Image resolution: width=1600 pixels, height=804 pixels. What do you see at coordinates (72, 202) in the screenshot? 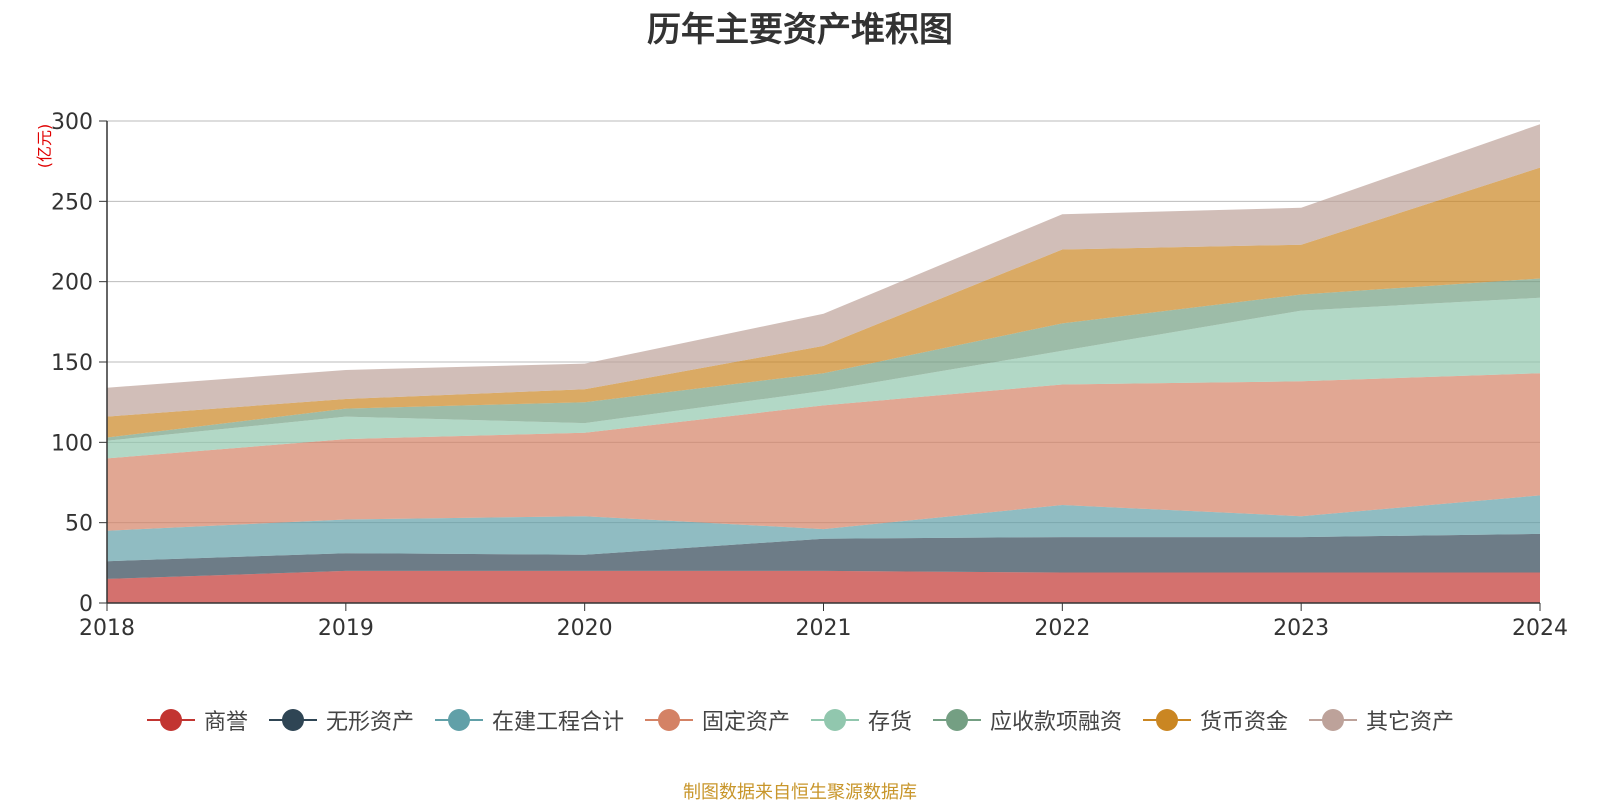
I see `y-tick-label: 250` at bounding box center [72, 202].